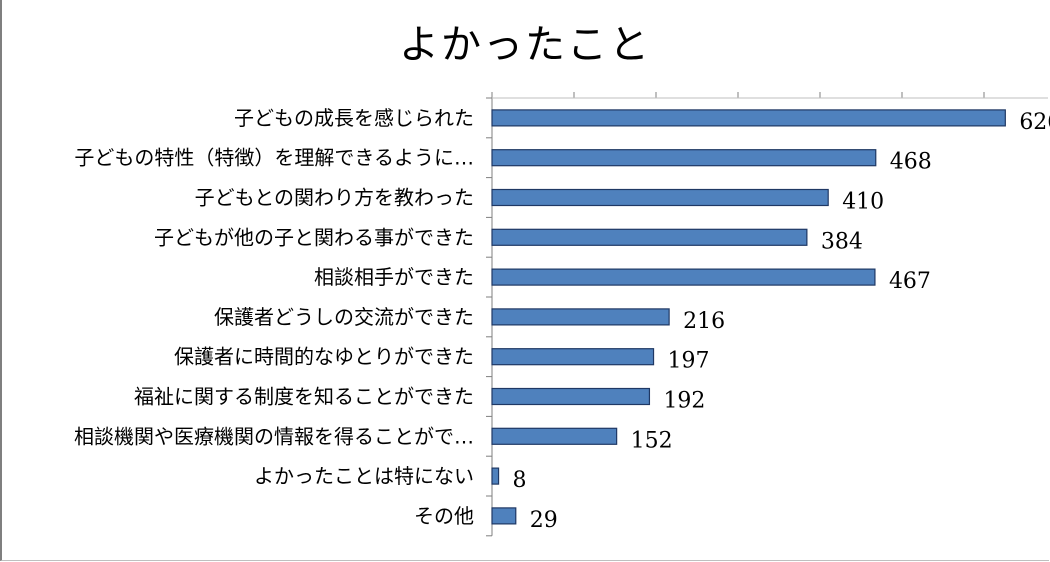  Describe the element at coordinates (344, 317) in the screenshot. I see `category-label: 保護者どうしの交流ができた` at that location.